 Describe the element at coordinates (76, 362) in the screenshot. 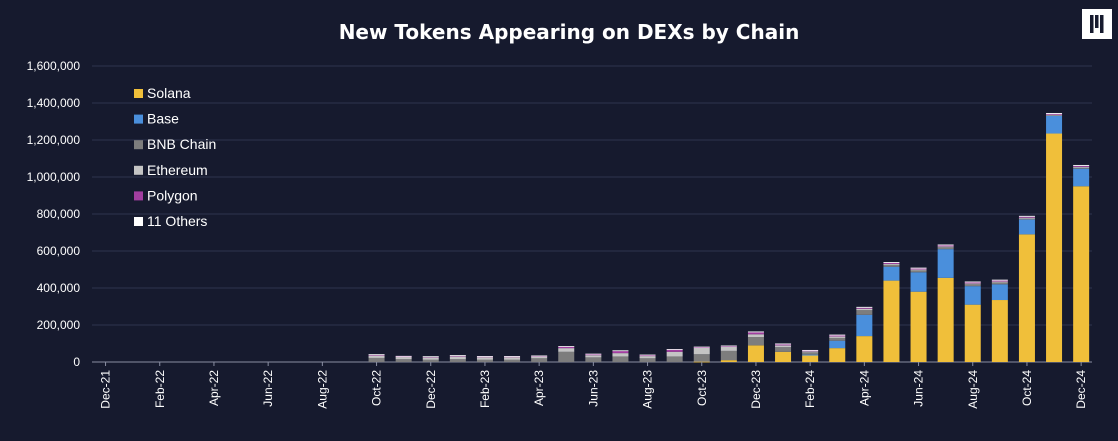

I see `y-tick-label: 0` at that location.